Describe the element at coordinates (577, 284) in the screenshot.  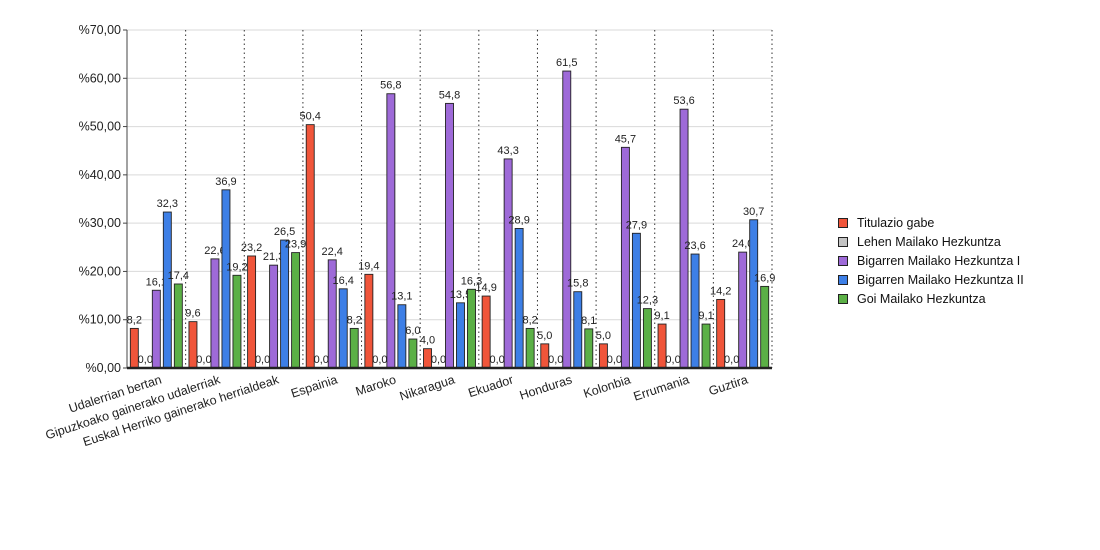
I see `data-label: 15,8` at that location.